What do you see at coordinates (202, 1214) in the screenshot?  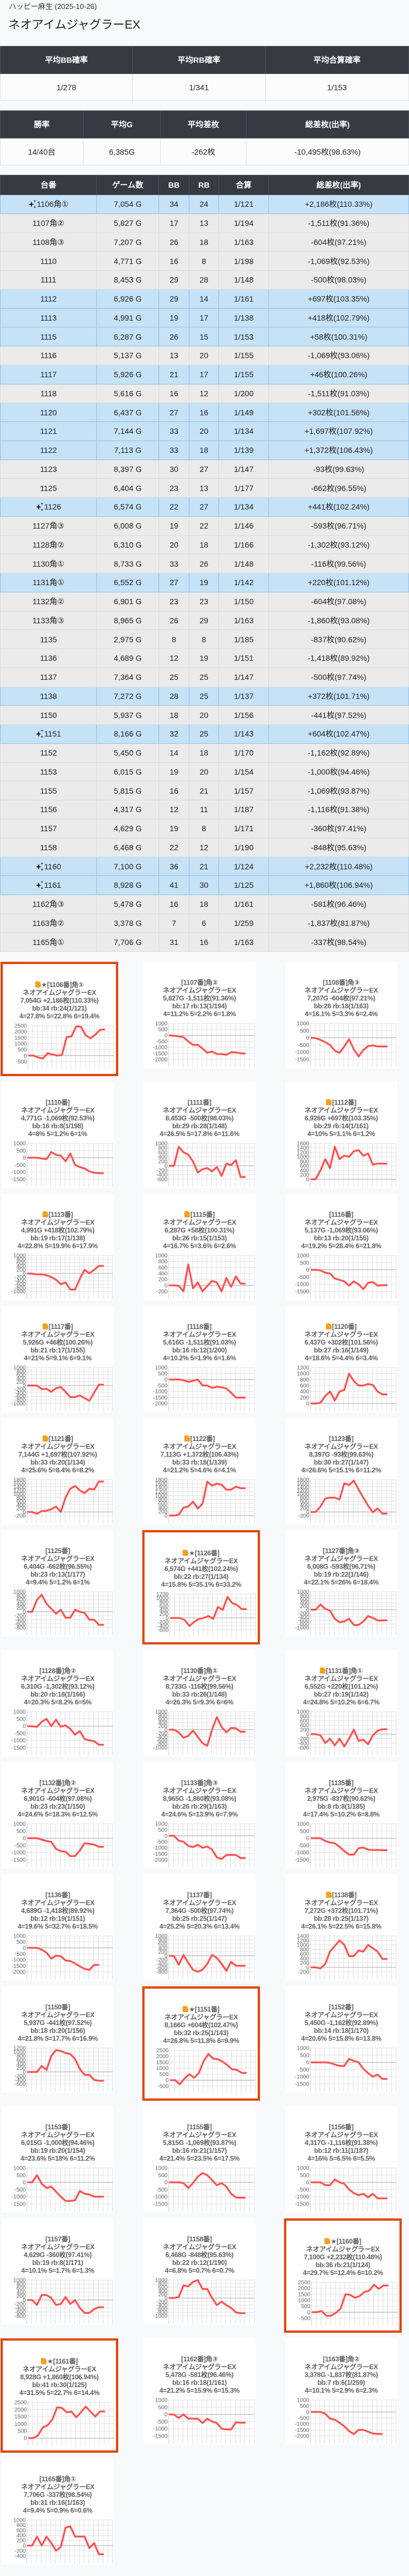 I see `card-title-text: [1115番]` at bounding box center [202, 1214].